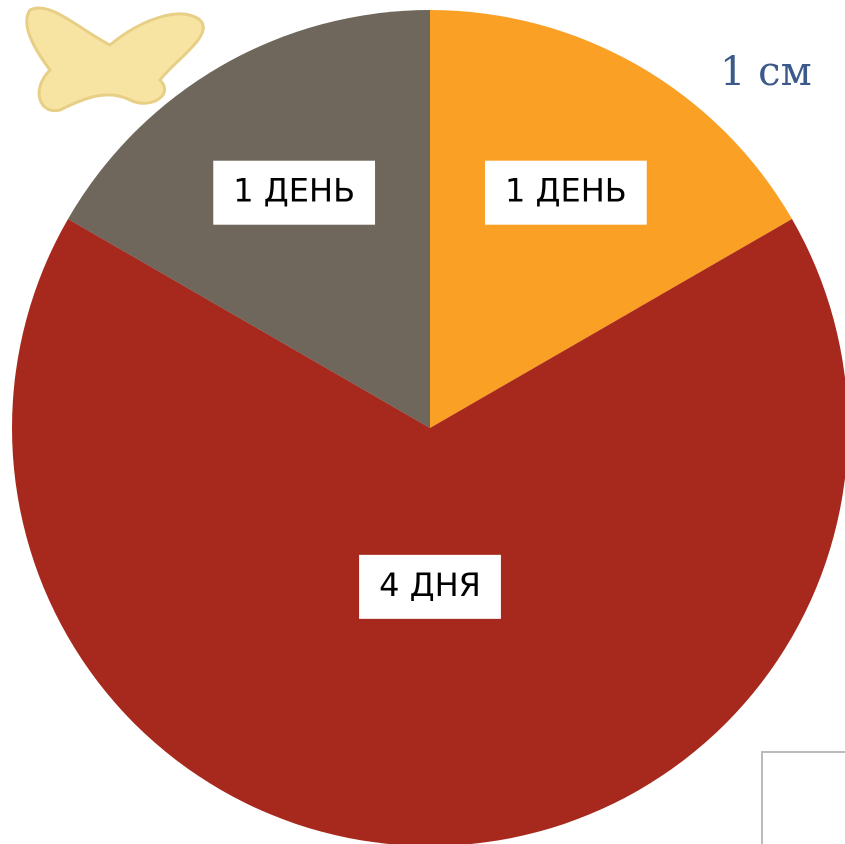 The height and width of the screenshot is (844, 845). I want to click on data-label: 4 ДНЯ, so click(430, 585).